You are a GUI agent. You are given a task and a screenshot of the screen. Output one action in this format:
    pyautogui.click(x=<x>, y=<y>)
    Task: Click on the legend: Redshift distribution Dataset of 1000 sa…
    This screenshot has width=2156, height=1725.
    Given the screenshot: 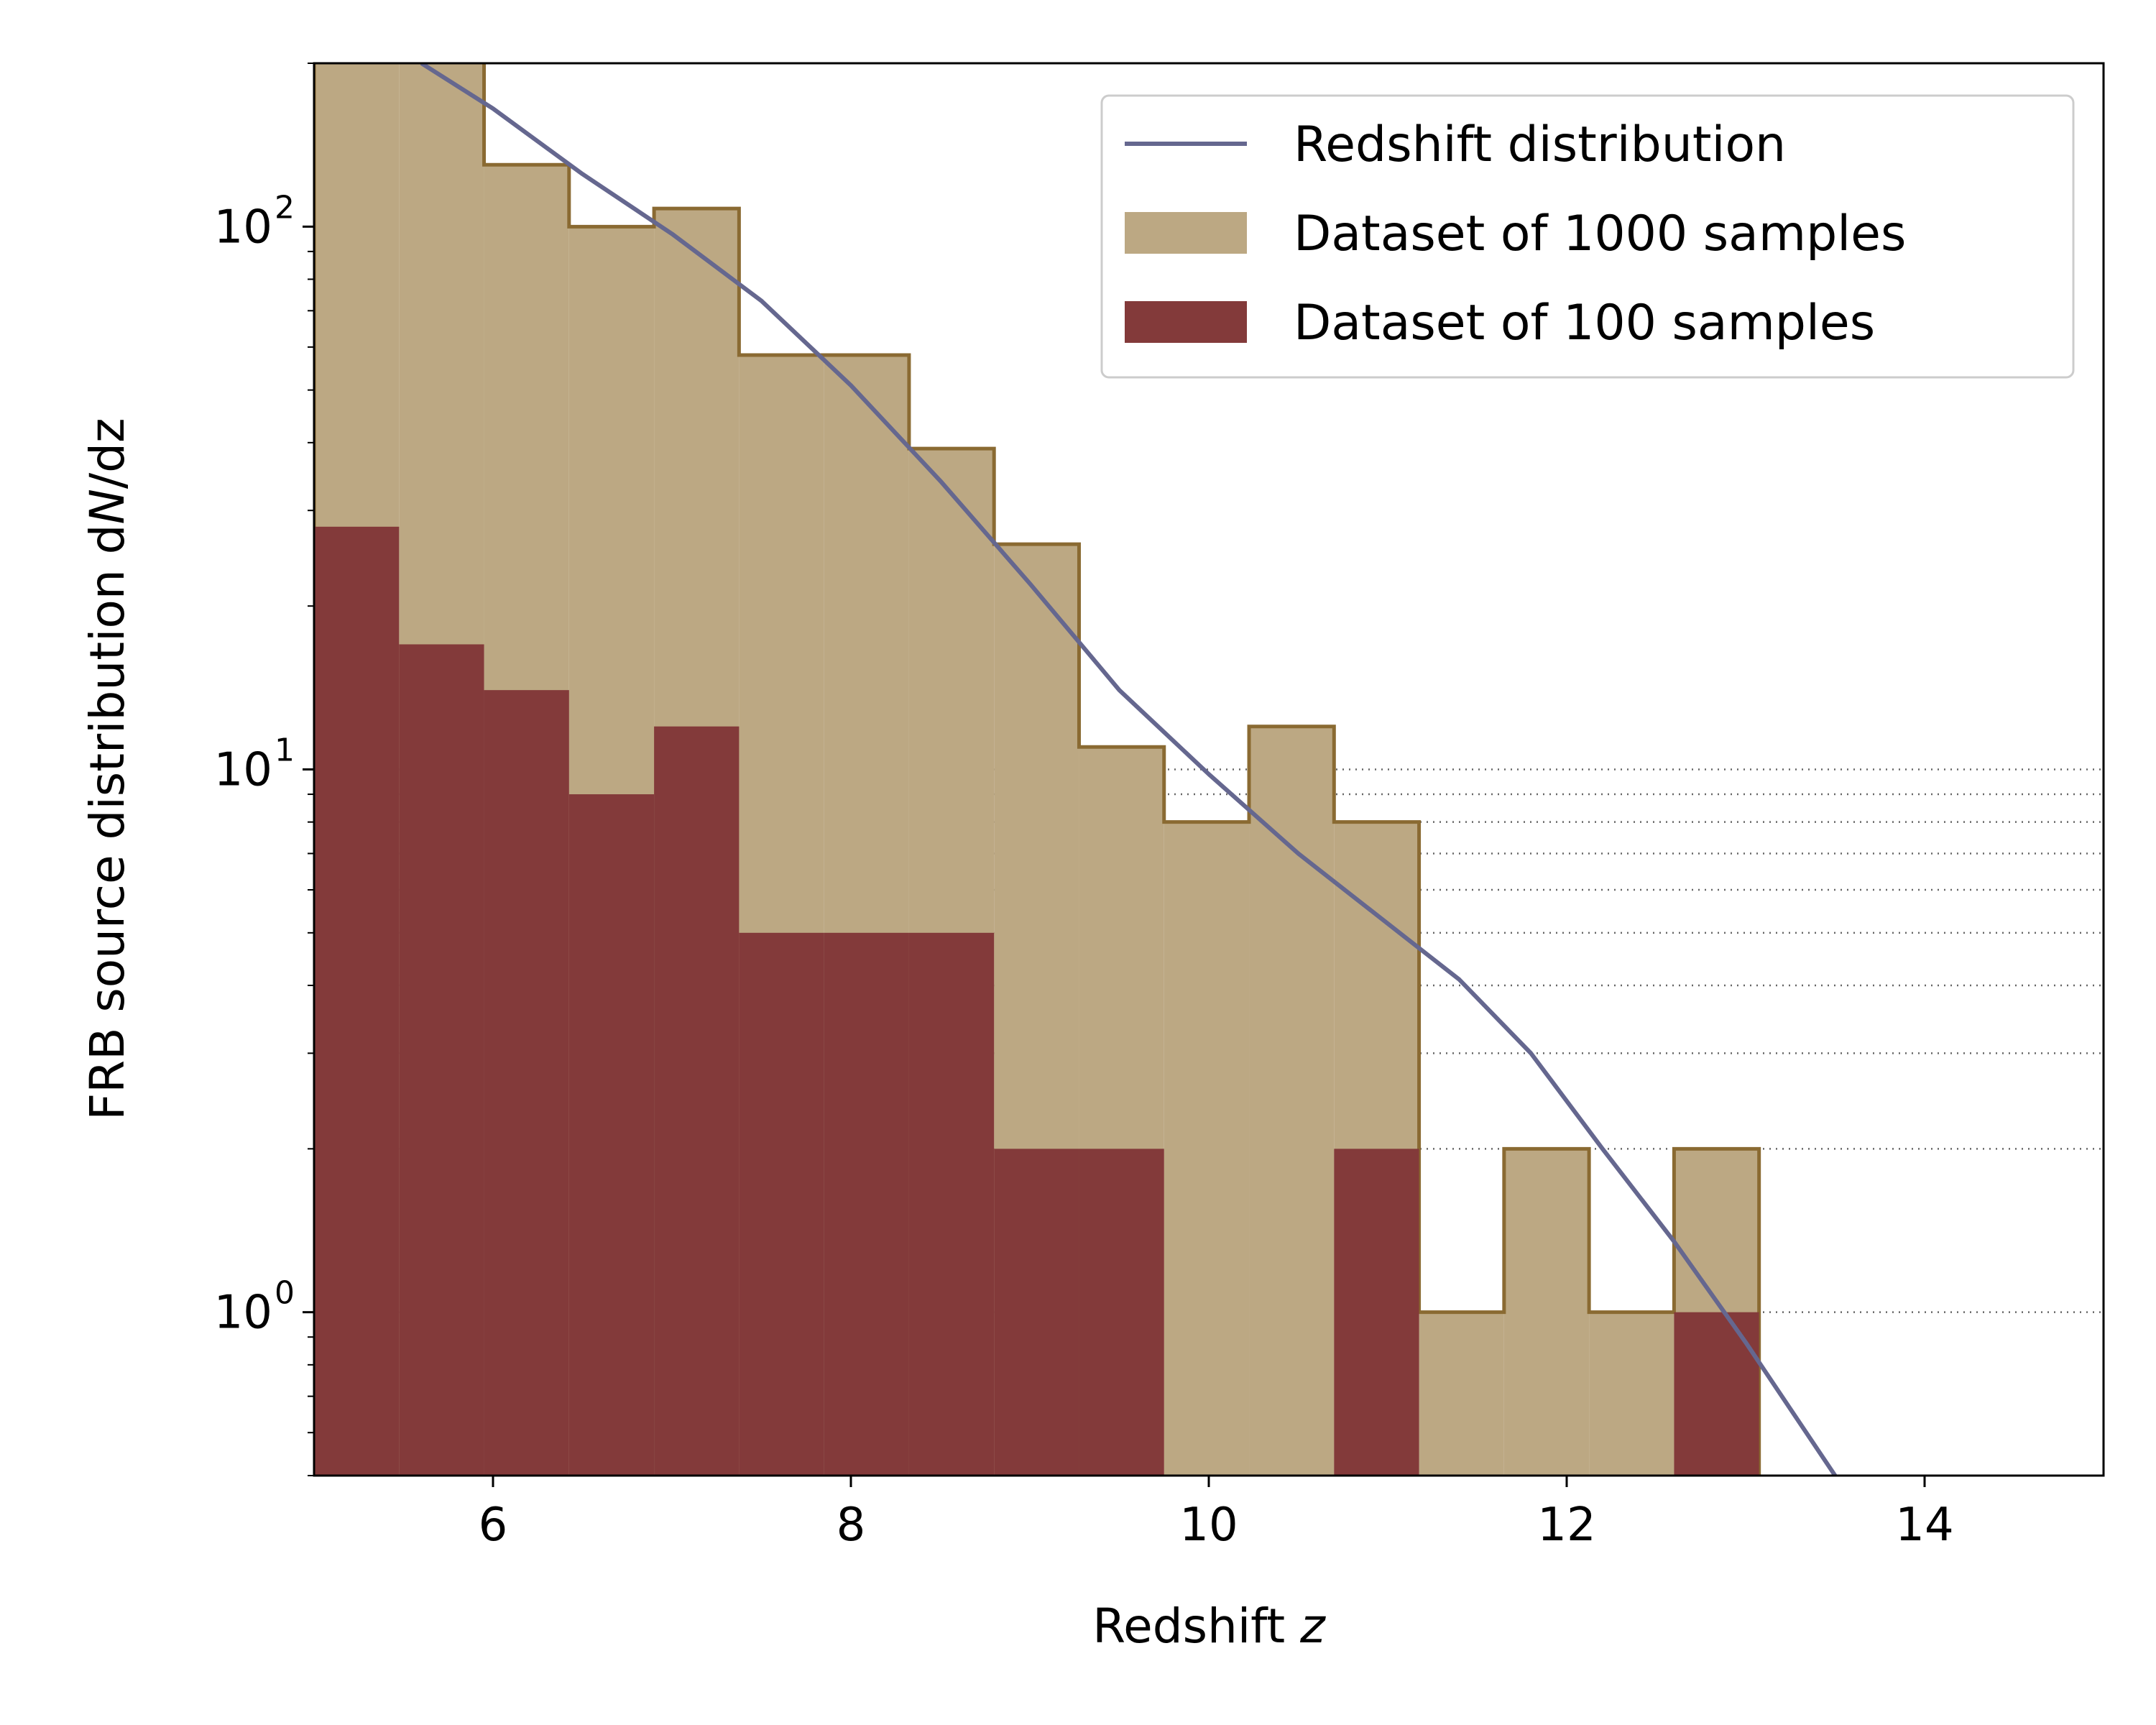 What is the action you would take?
    pyautogui.click(x=1587, y=236)
    